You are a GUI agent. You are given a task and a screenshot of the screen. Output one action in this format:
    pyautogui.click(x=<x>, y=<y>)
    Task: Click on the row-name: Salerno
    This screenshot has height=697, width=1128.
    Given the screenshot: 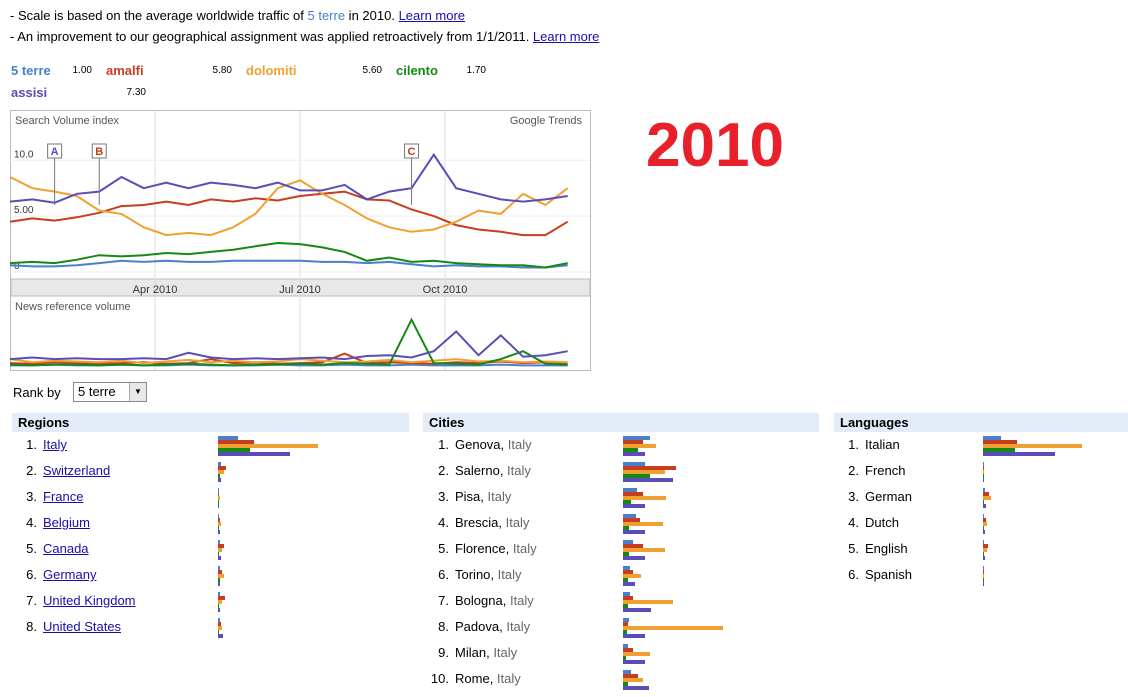 What is the action you would take?
    pyautogui.click(x=477, y=470)
    